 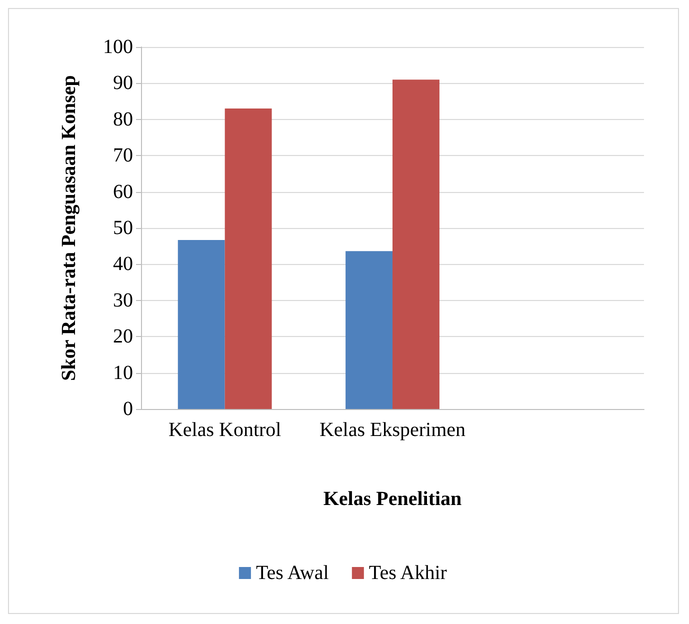 I want to click on legend-label: Tes Akhir, so click(x=408, y=573).